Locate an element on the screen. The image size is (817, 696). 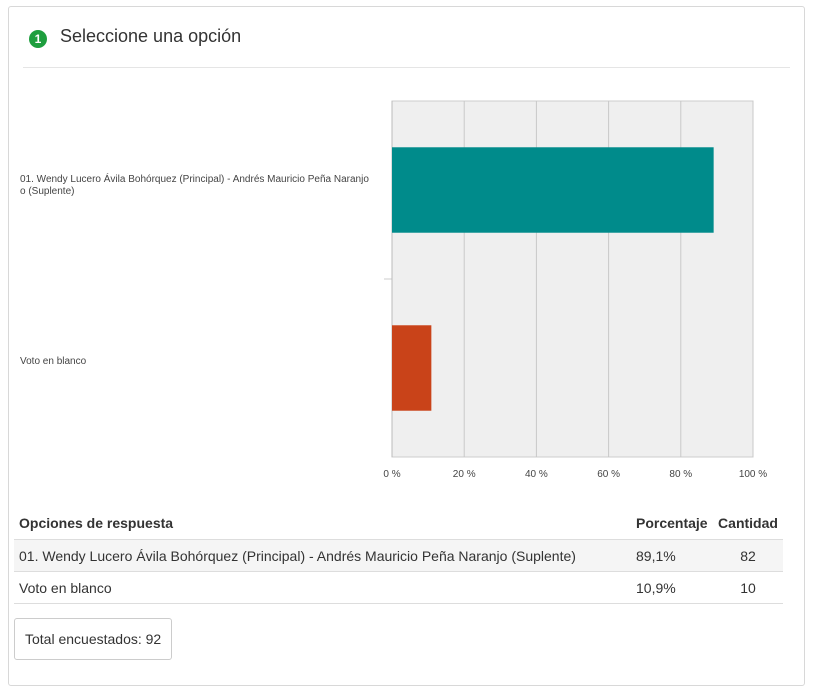
x-tick-label-3: 60 % is located at coordinates (608, 474).